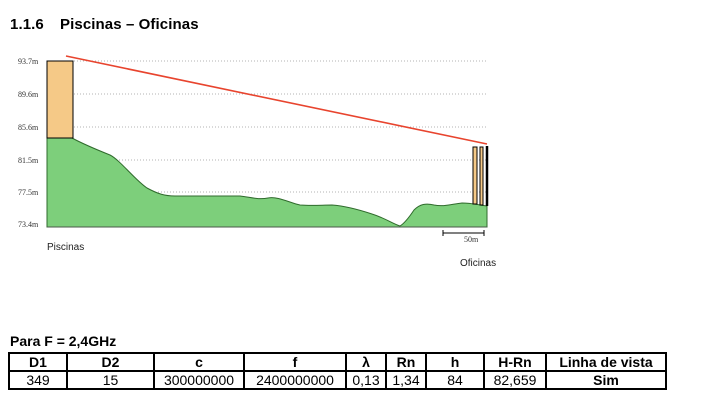  Describe the element at coordinates (199, 380) in the screenshot. I see `cell-c: 300000000` at that location.